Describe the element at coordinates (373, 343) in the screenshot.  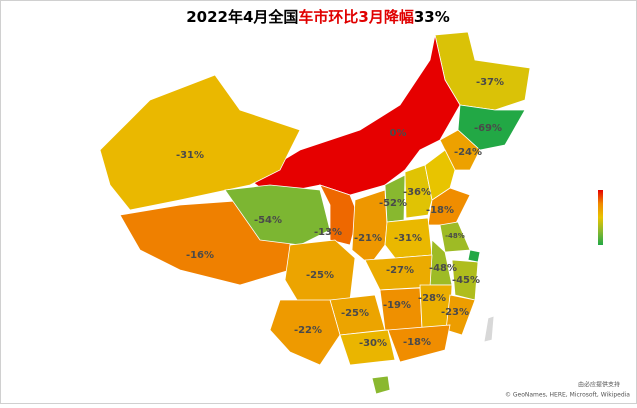
I see `region-label: -30%` at that location.